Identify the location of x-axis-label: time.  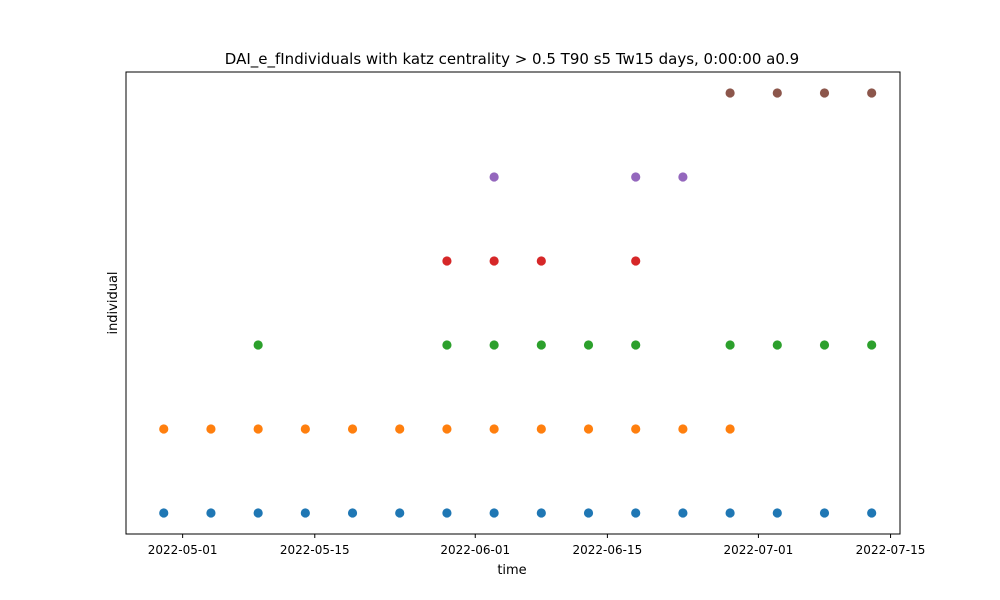
(511, 570).